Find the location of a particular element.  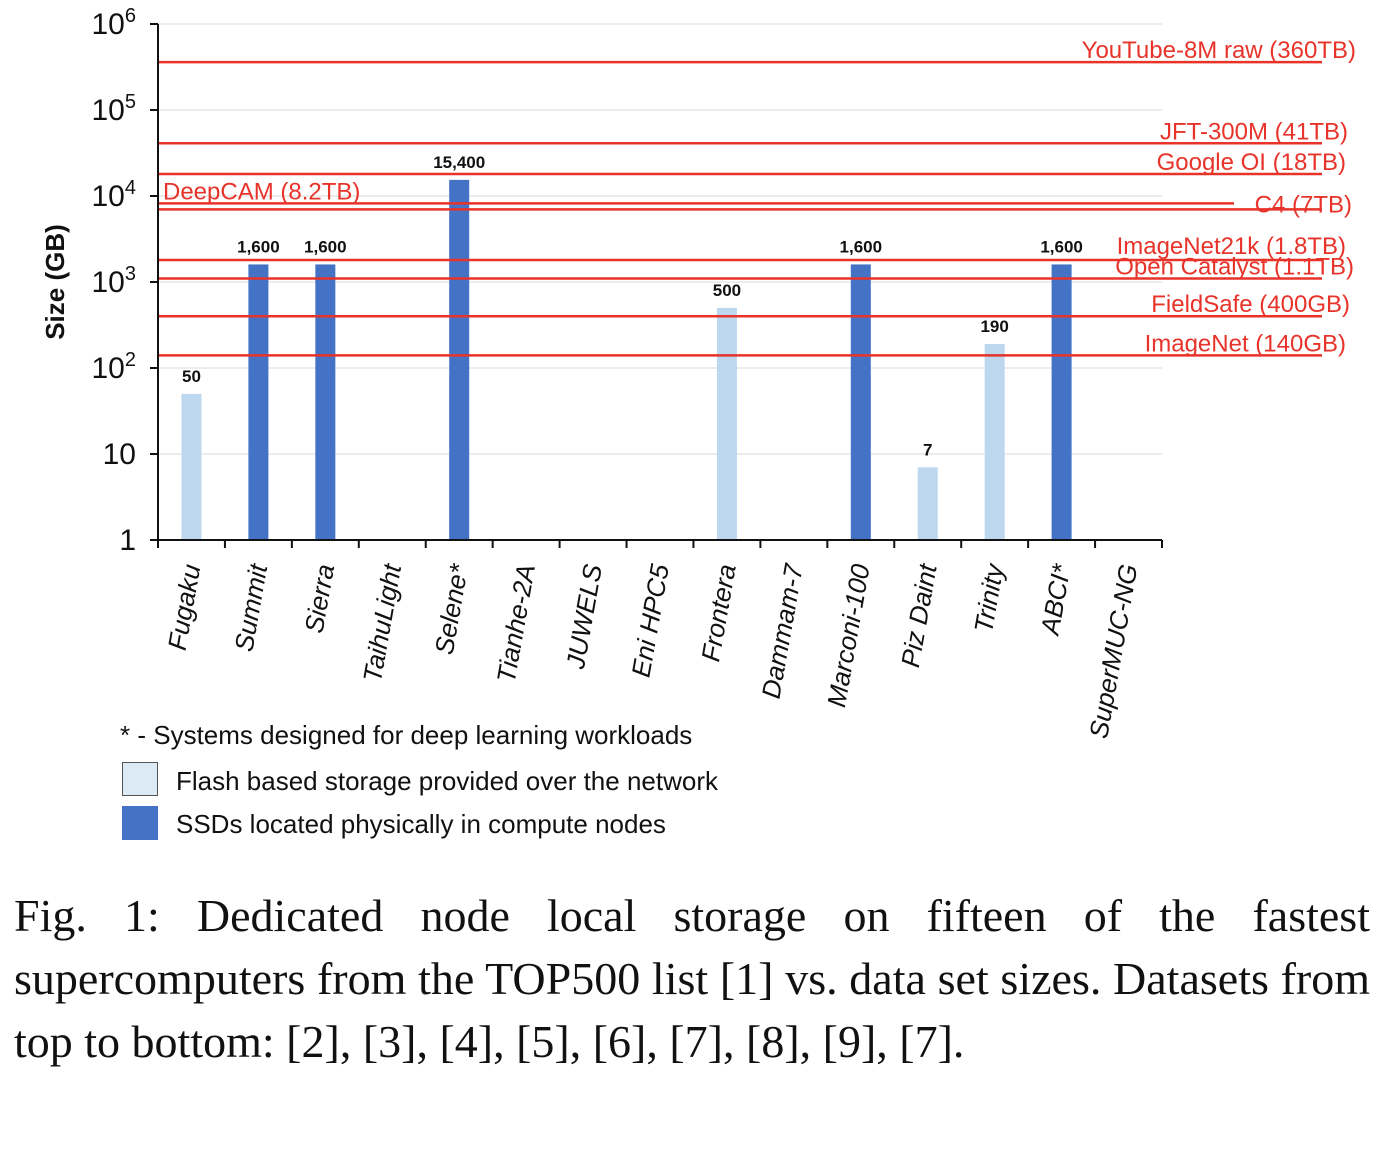

y-tick-label: 10³ is located at coordinates (114, 281).